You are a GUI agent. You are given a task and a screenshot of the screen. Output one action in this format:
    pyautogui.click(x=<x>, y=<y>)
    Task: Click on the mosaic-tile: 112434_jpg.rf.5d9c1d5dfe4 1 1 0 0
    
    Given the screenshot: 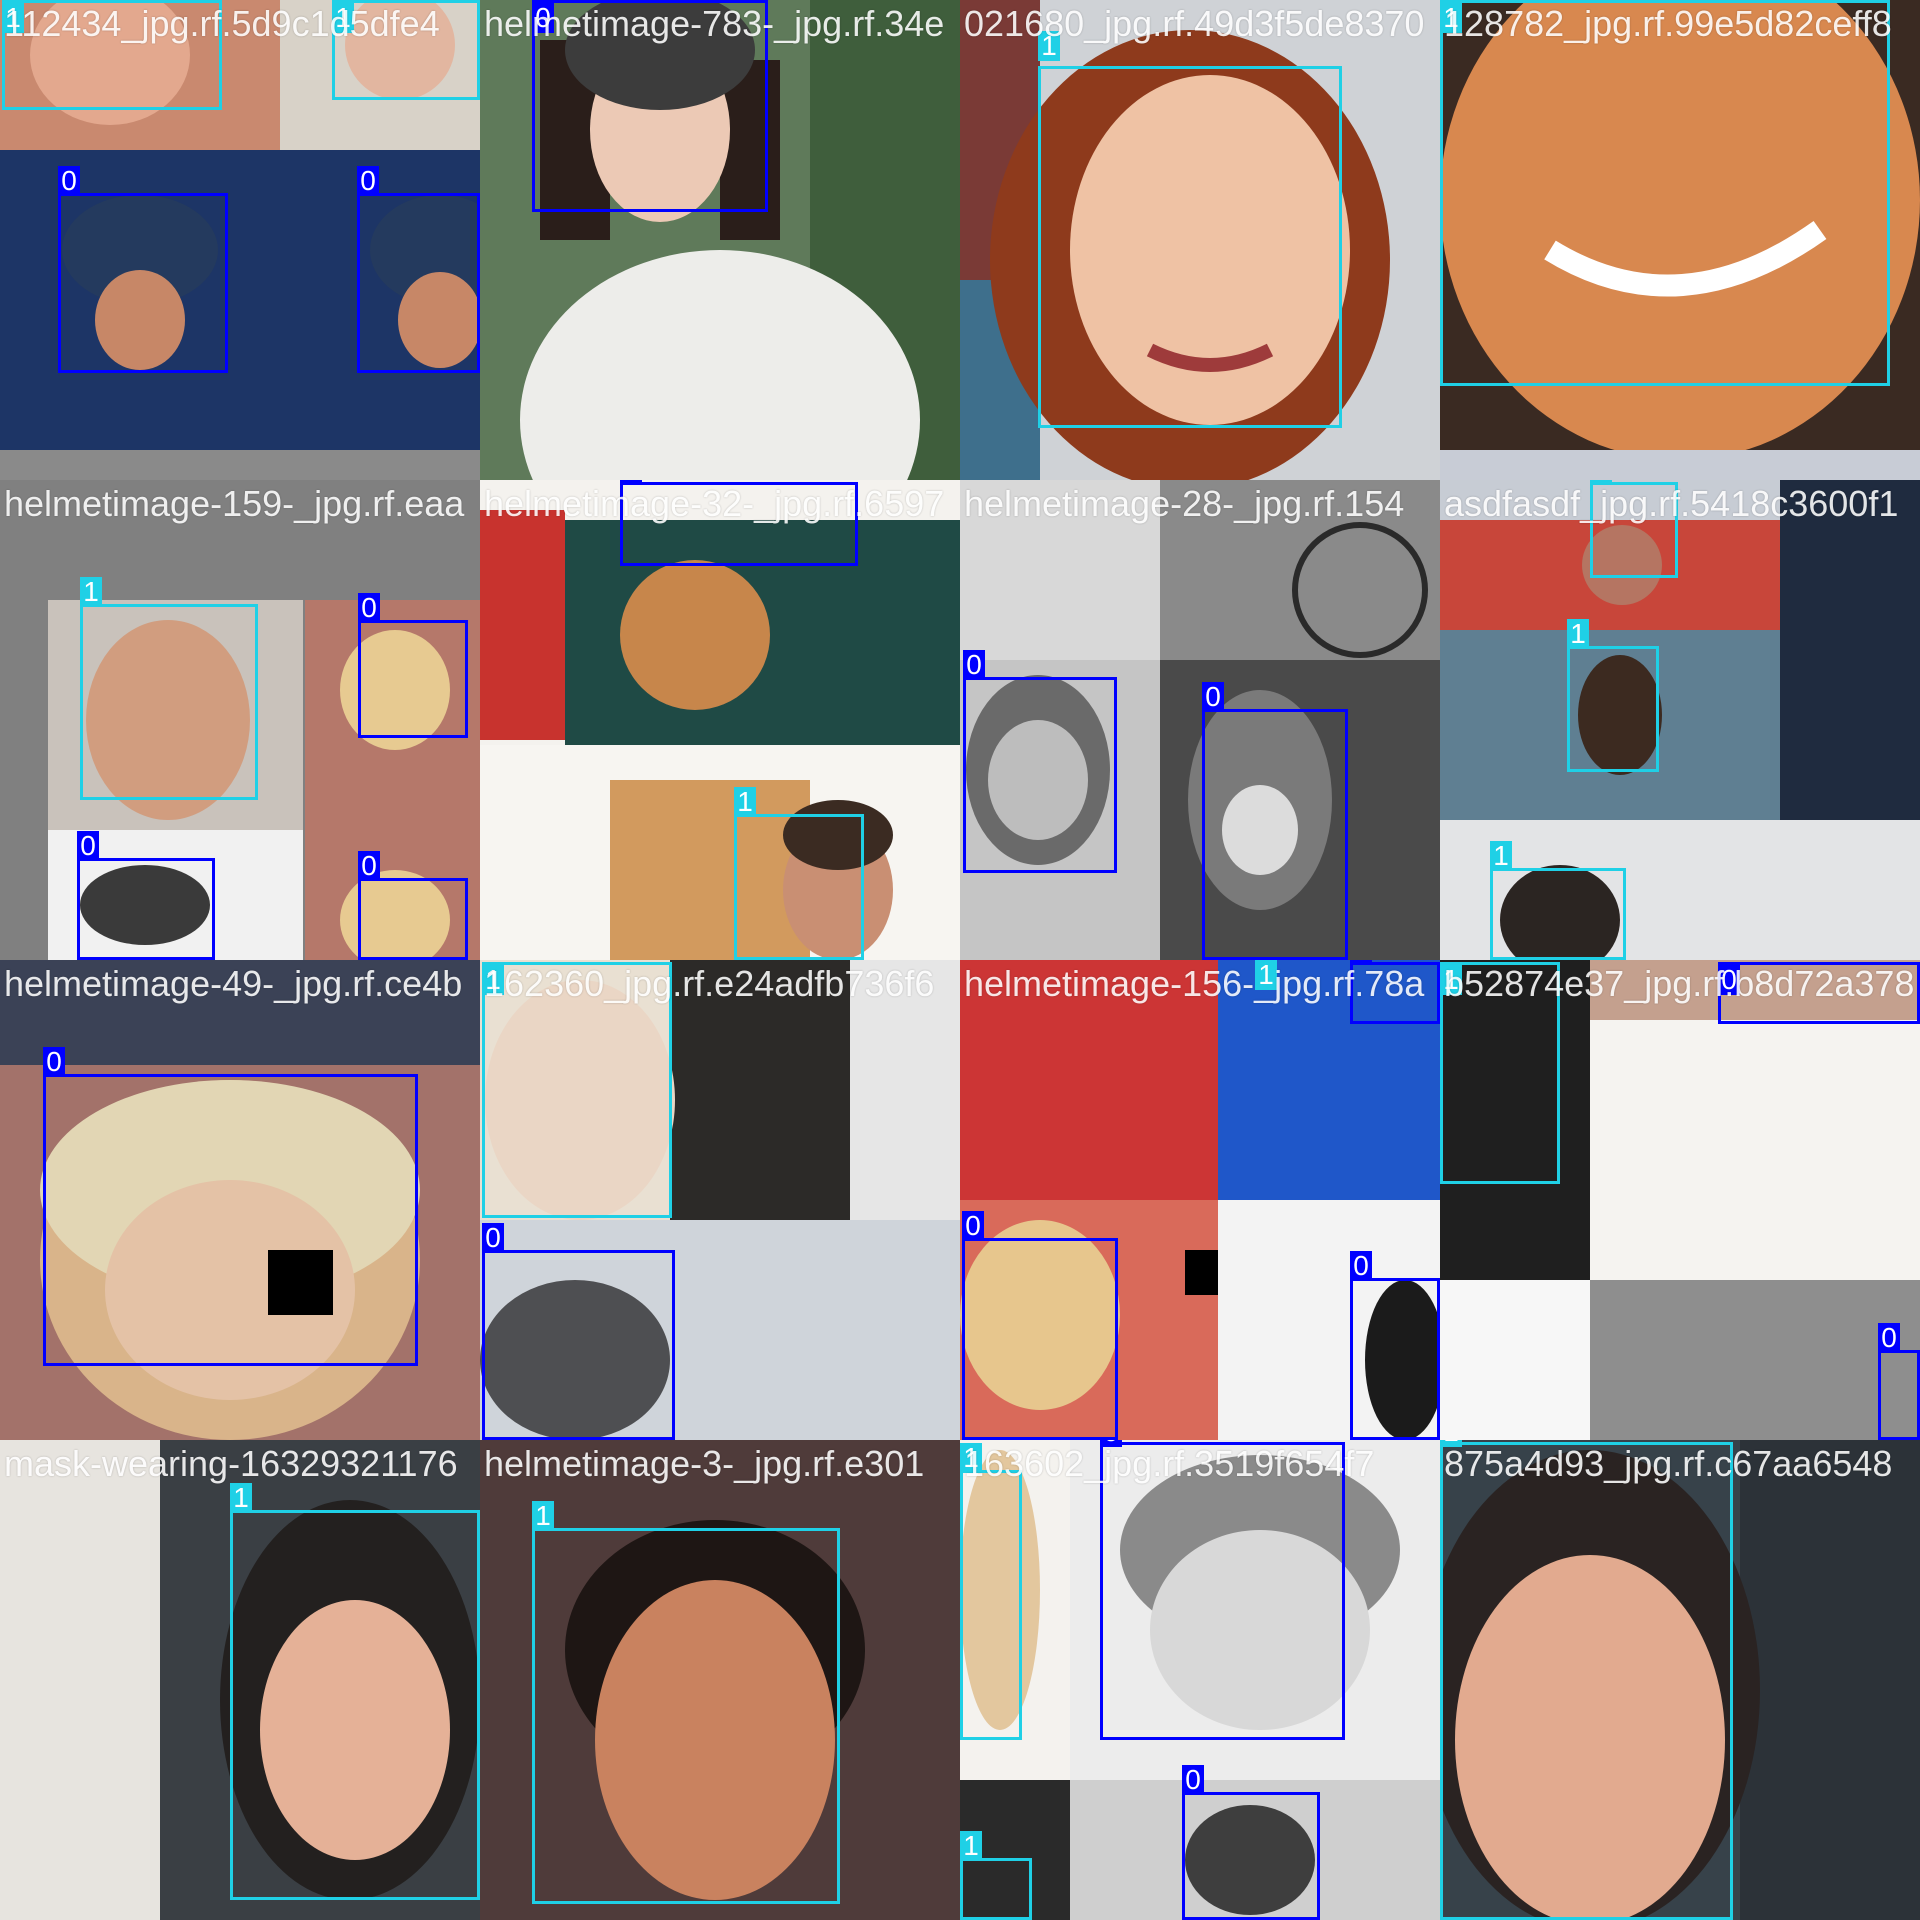 What is the action you would take?
    pyautogui.click(x=240, y=240)
    